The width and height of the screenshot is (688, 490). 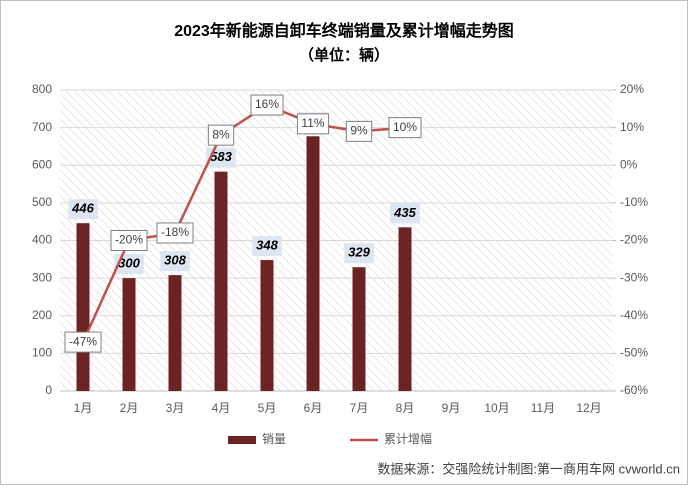 What do you see at coordinates (344, 30) in the screenshot?
I see `chart-title: 2023年新能源自卸车终端销量及累计增幅走势图` at bounding box center [344, 30].